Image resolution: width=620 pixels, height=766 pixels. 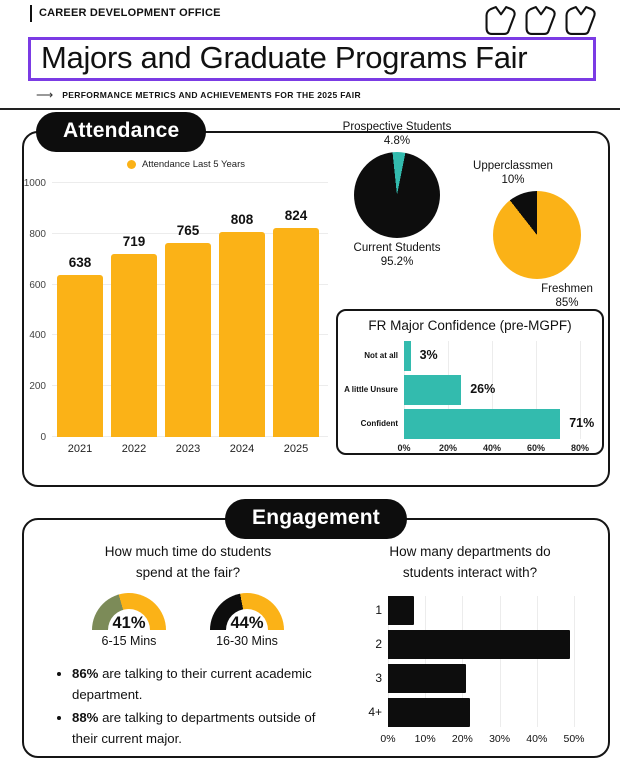 I want to click on gauge-value: 41%, so click(x=129, y=622).